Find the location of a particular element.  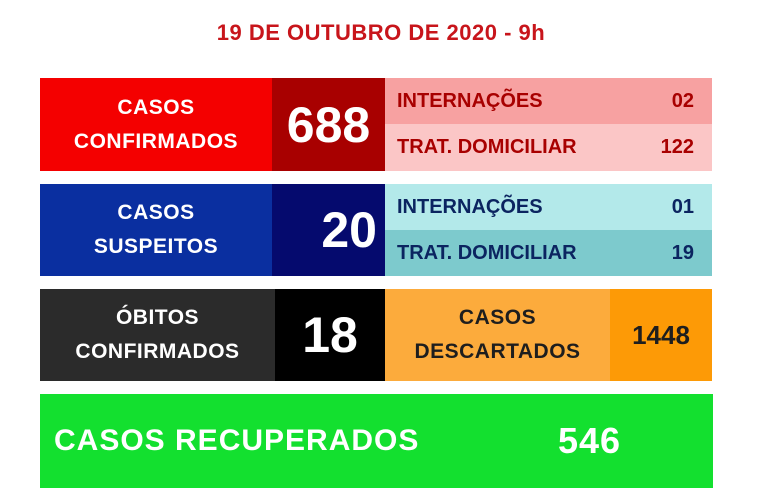

confirmed-home-value: 122 is located at coordinates (677, 147).